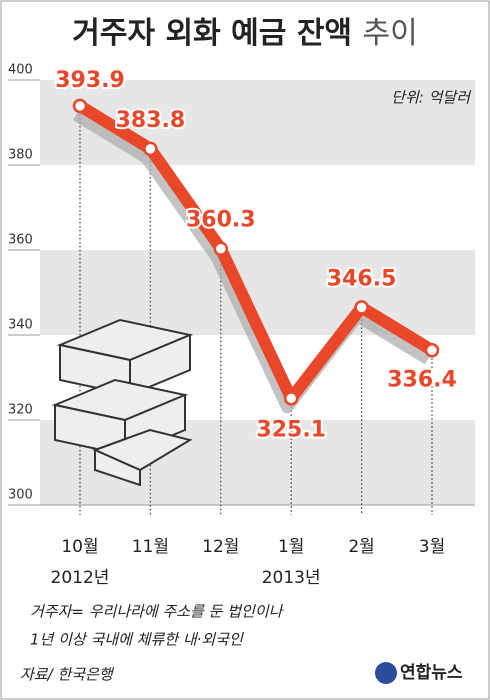 The image size is (490, 700). I want to click on value-label: 393.9, so click(90, 80).